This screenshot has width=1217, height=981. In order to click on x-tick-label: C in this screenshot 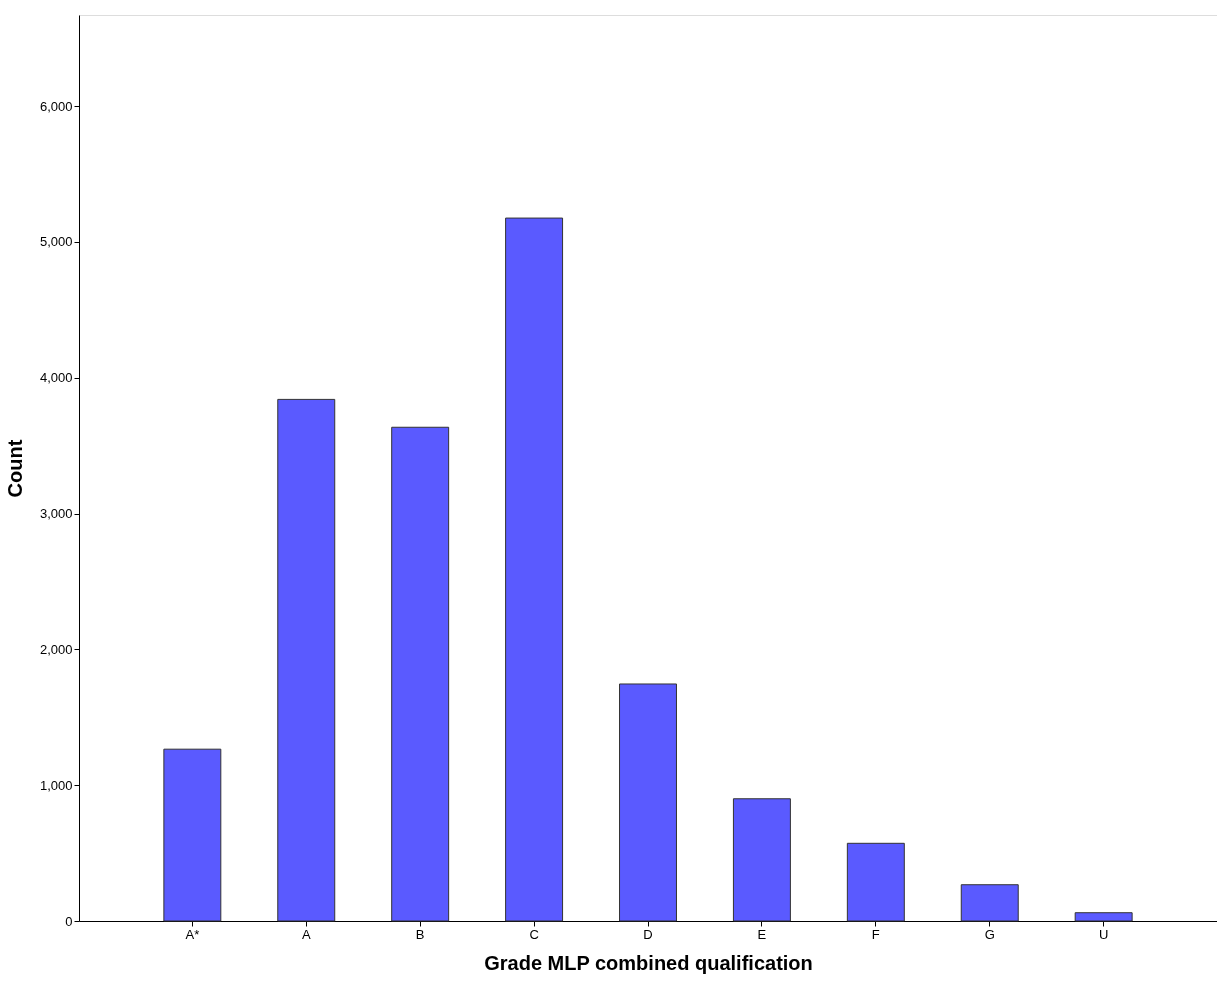, I will do `click(534, 934)`.